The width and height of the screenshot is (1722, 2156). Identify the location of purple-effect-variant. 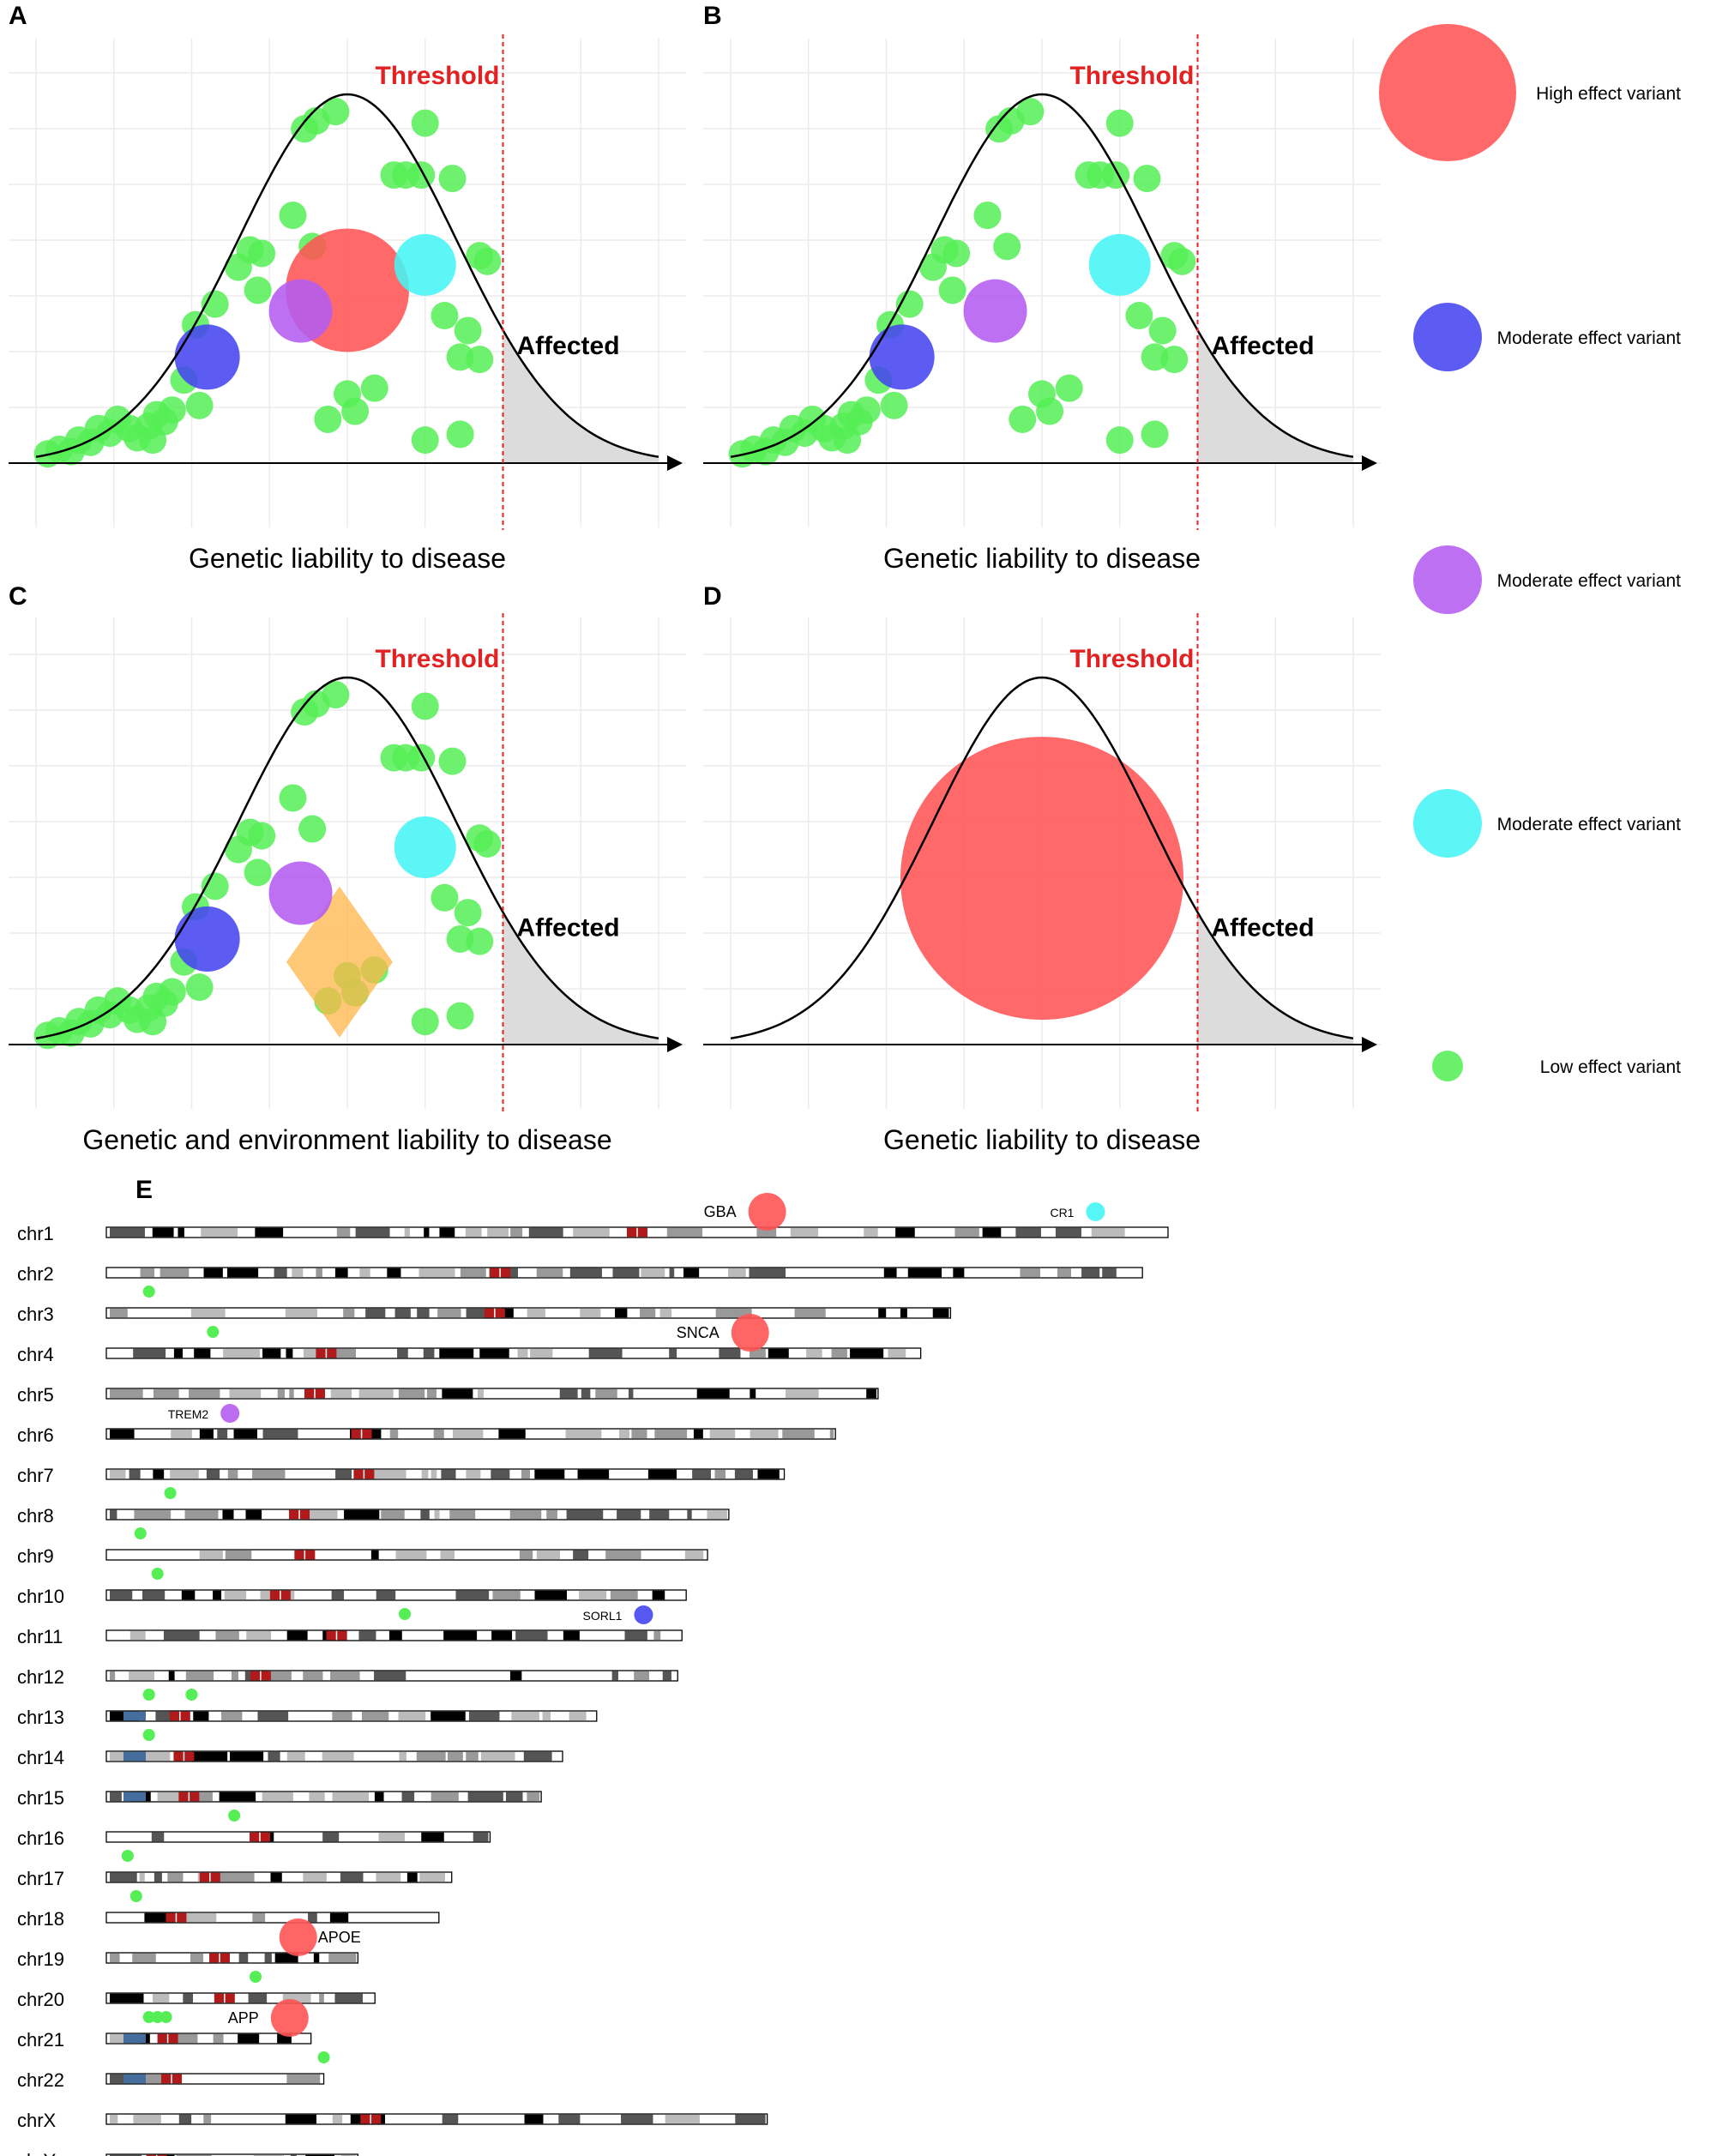
(300, 311).